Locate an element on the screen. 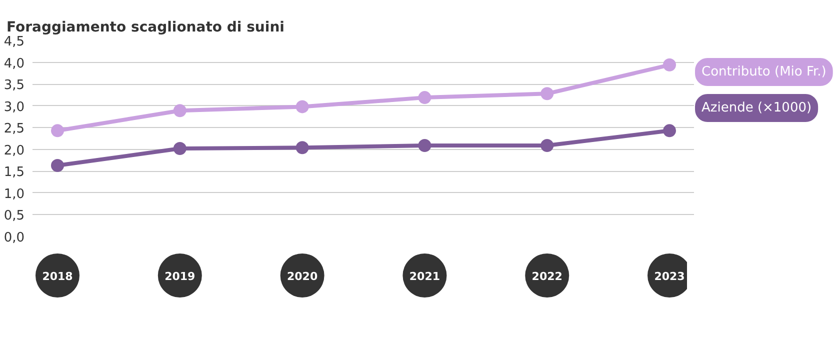 The width and height of the screenshot is (836, 337). y-tick-label: 0,5 is located at coordinates (14, 216).